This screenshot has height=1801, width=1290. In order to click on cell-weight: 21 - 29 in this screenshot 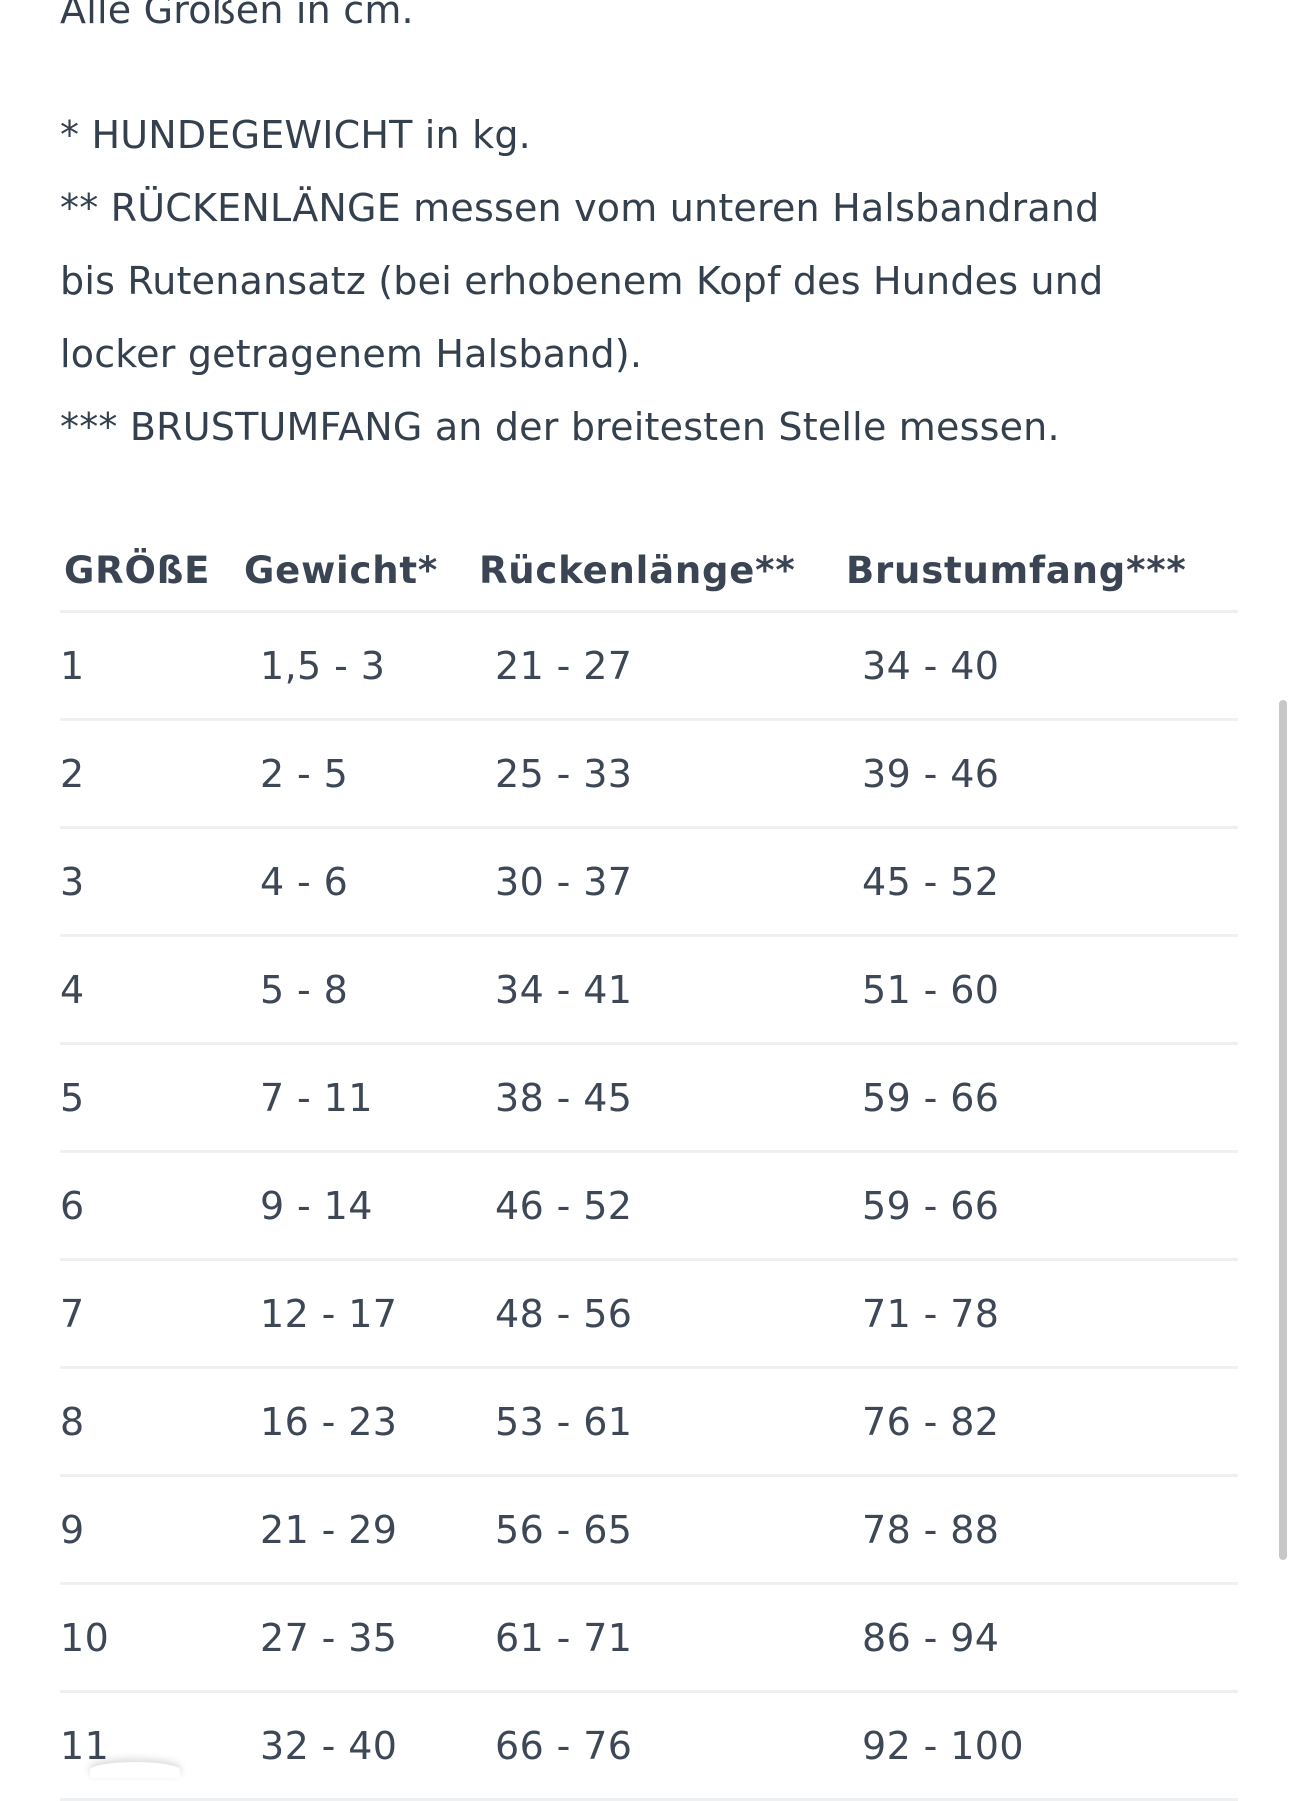, I will do `click(357, 1530)`.